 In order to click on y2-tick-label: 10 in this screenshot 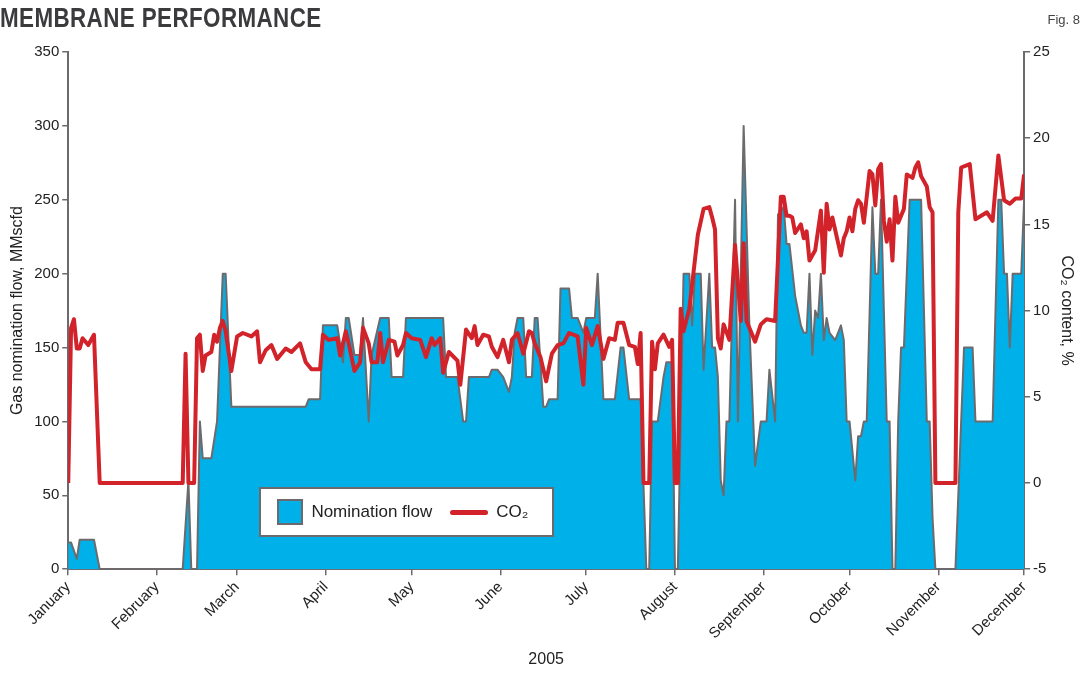, I will do `click(1041, 309)`.